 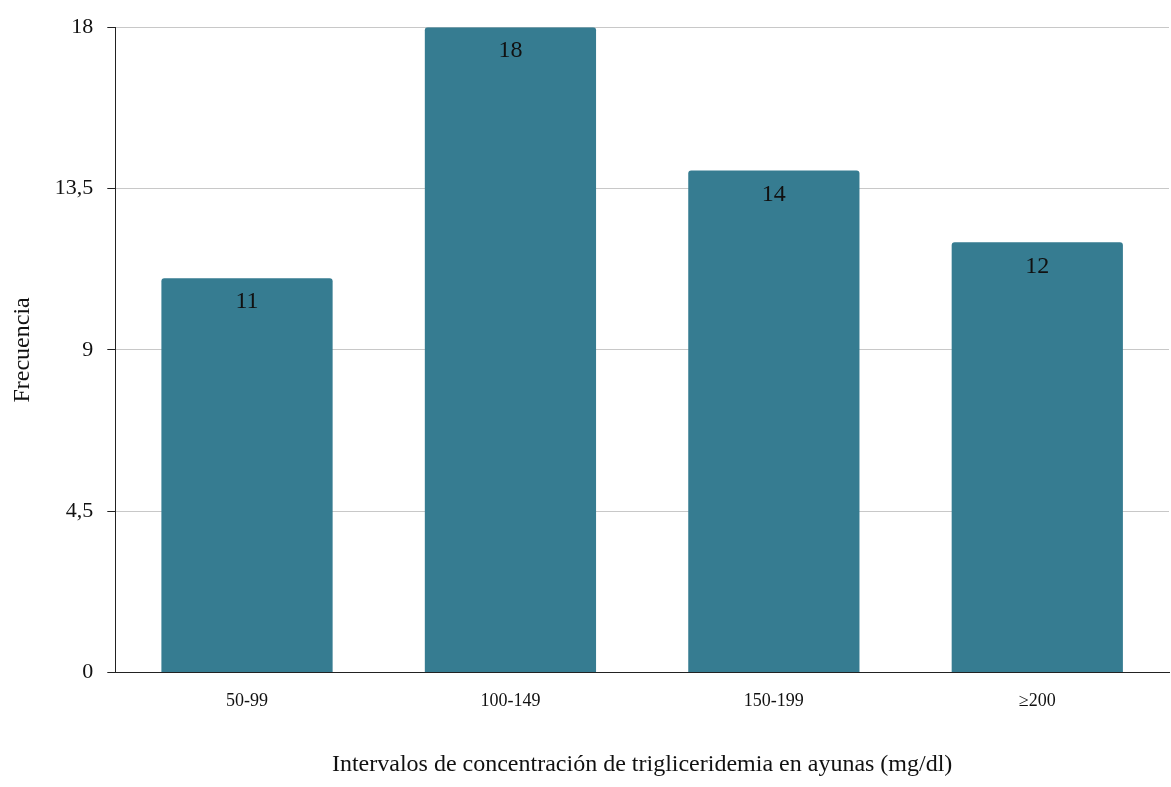 What do you see at coordinates (74, 187) in the screenshot?
I see `y-tick-label: 13,5` at bounding box center [74, 187].